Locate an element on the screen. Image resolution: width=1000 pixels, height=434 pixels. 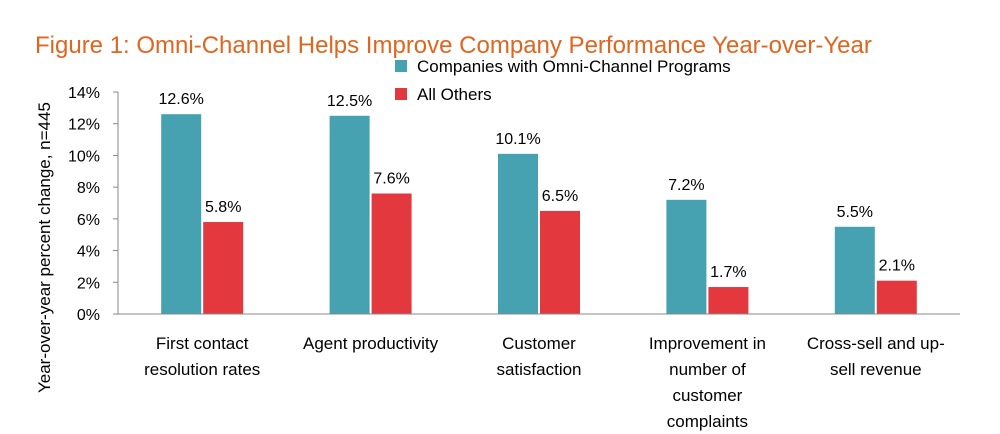
y-tick-label: 14% is located at coordinates (84, 93).